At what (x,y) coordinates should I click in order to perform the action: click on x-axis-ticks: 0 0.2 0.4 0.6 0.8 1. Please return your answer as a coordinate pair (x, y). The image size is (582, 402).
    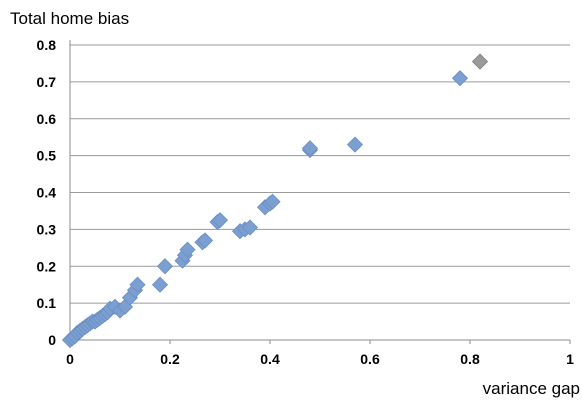
    Looking at the image, I should click on (320, 353).